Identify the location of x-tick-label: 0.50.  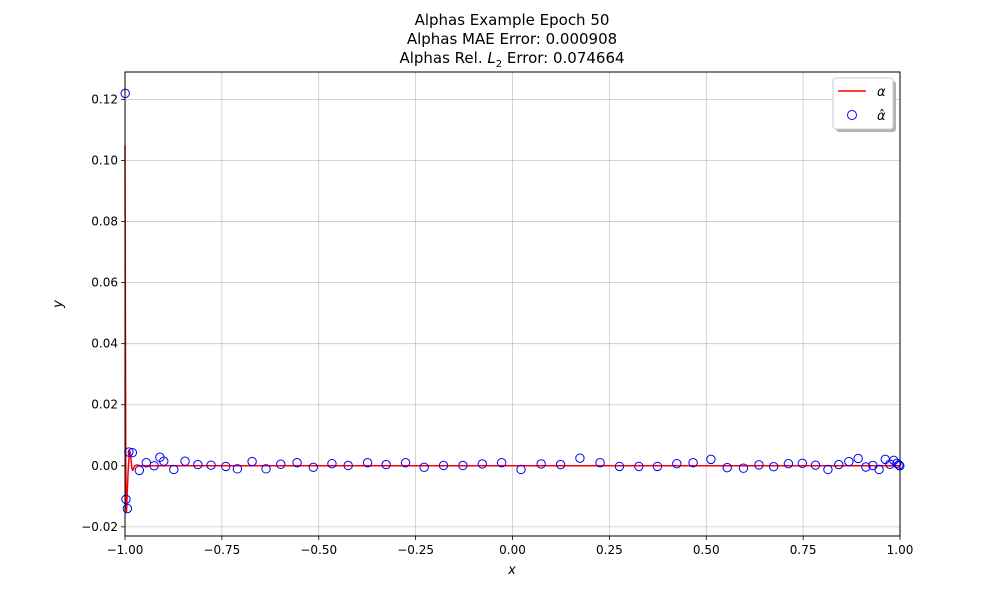
(706, 550).